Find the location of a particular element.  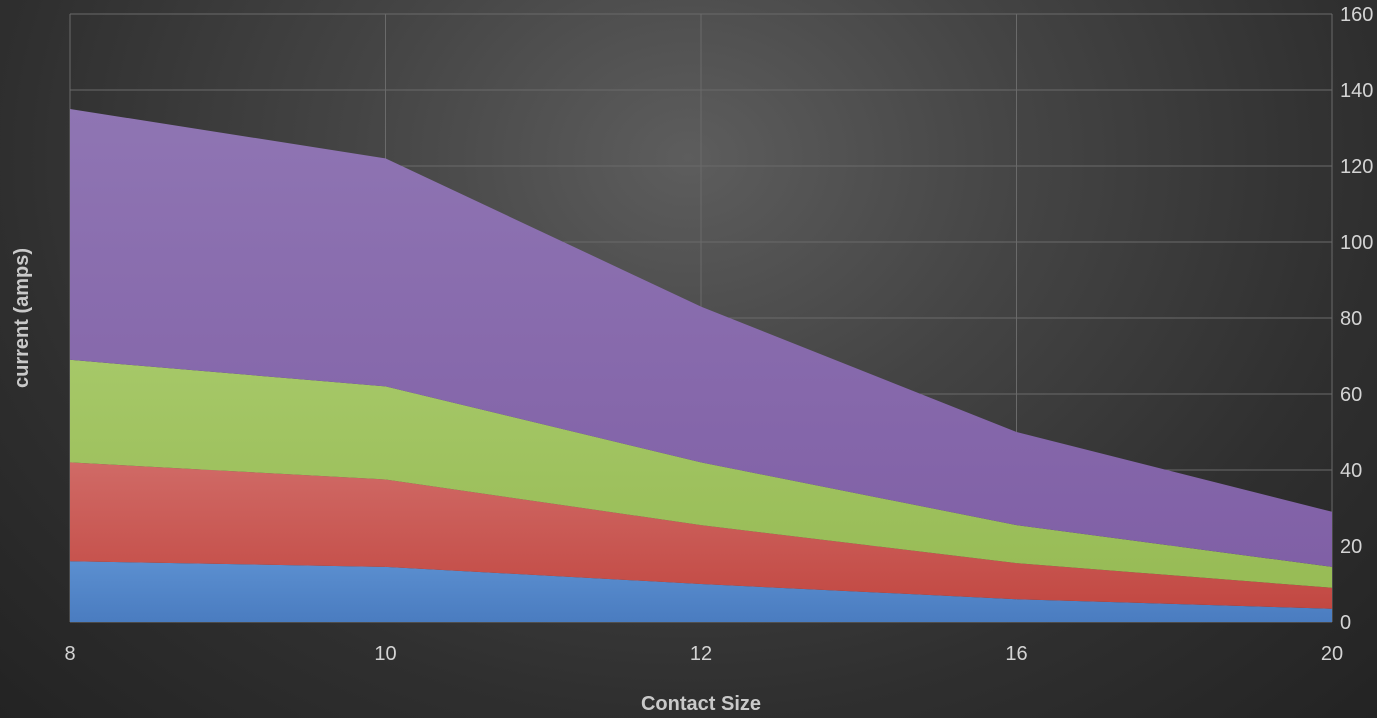

y-tick-label: 100 is located at coordinates (1356, 243).